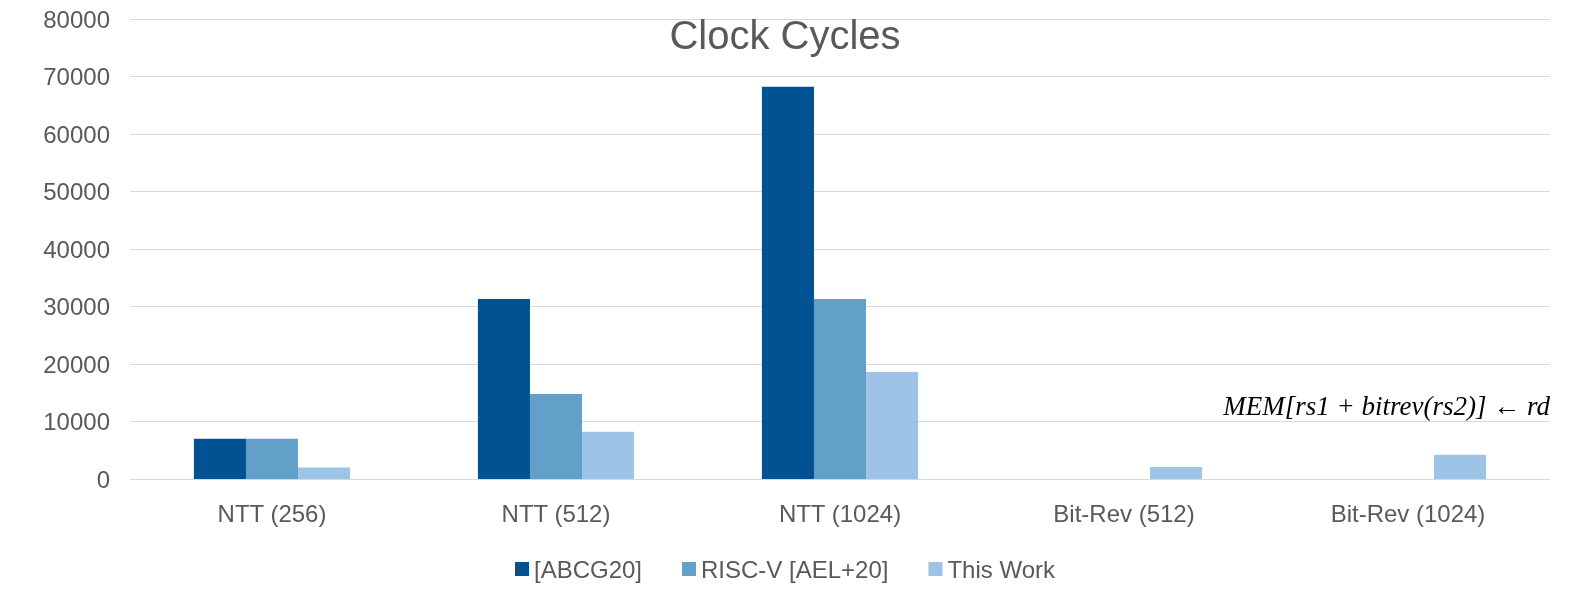 The height and width of the screenshot is (594, 1570). What do you see at coordinates (76, 134) in the screenshot?
I see `y-tick-label: 60000` at bounding box center [76, 134].